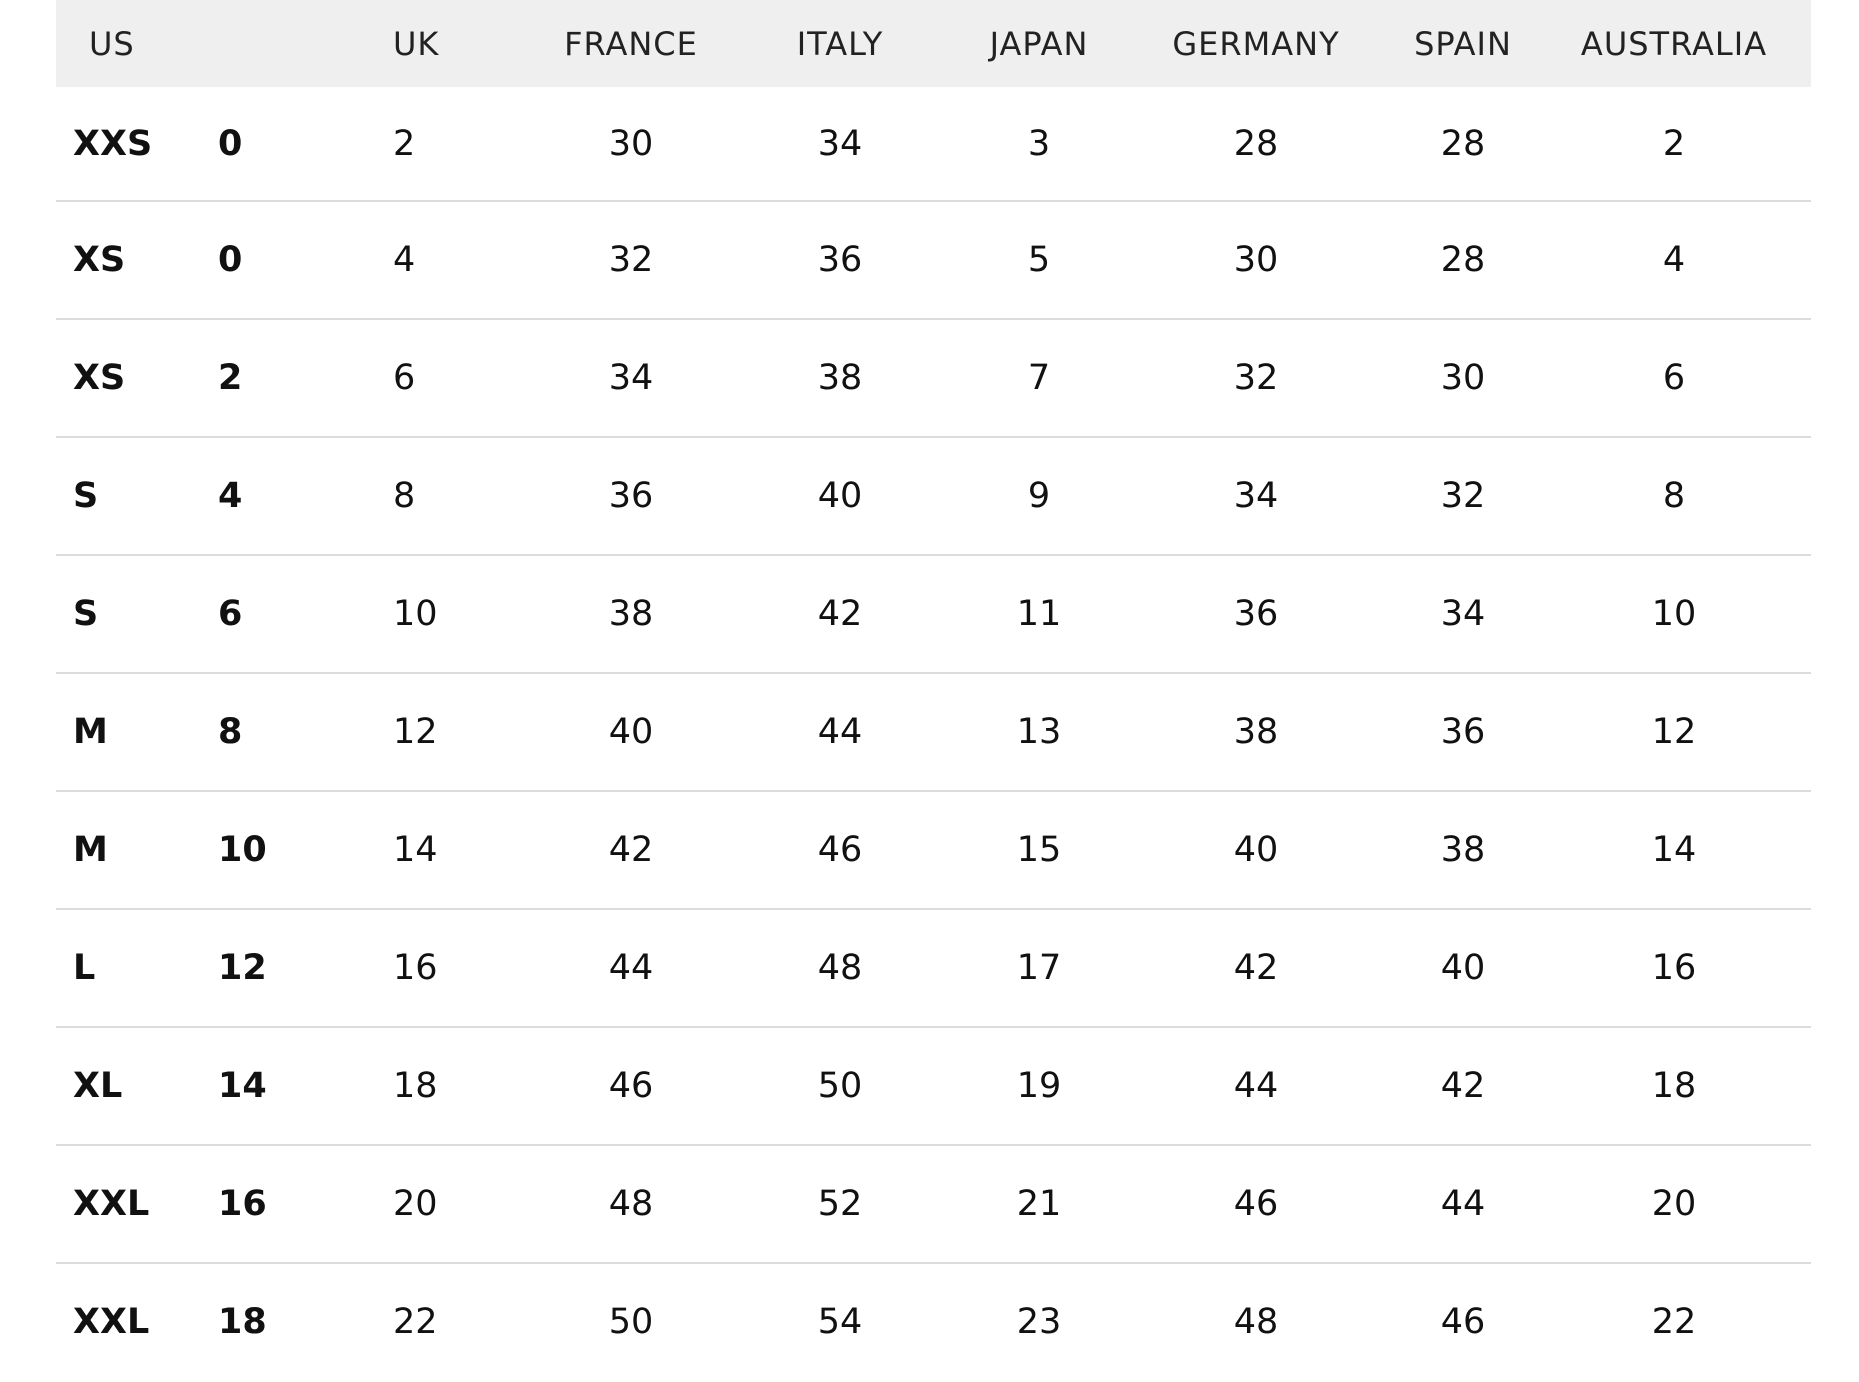 This screenshot has width=1859, height=1382. I want to click on cell-spain: 40, so click(1463, 968).